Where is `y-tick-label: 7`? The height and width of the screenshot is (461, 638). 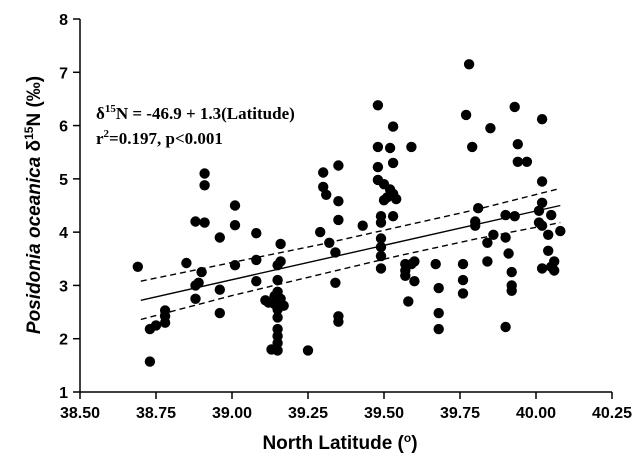
y-tick-label: 7 is located at coordinates (63, 73).